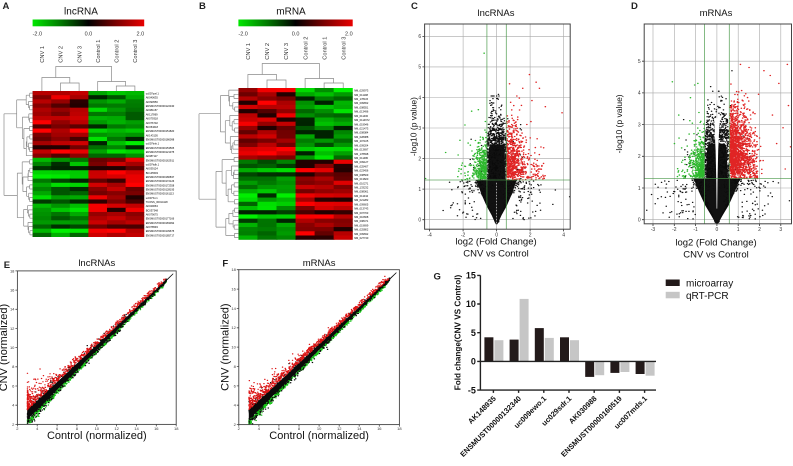 The width and height of the screenshot is (793, 466). Describe the element at coordinates (361, 141) in the screenshot. I see `svg-text: NM_207105` at that location.